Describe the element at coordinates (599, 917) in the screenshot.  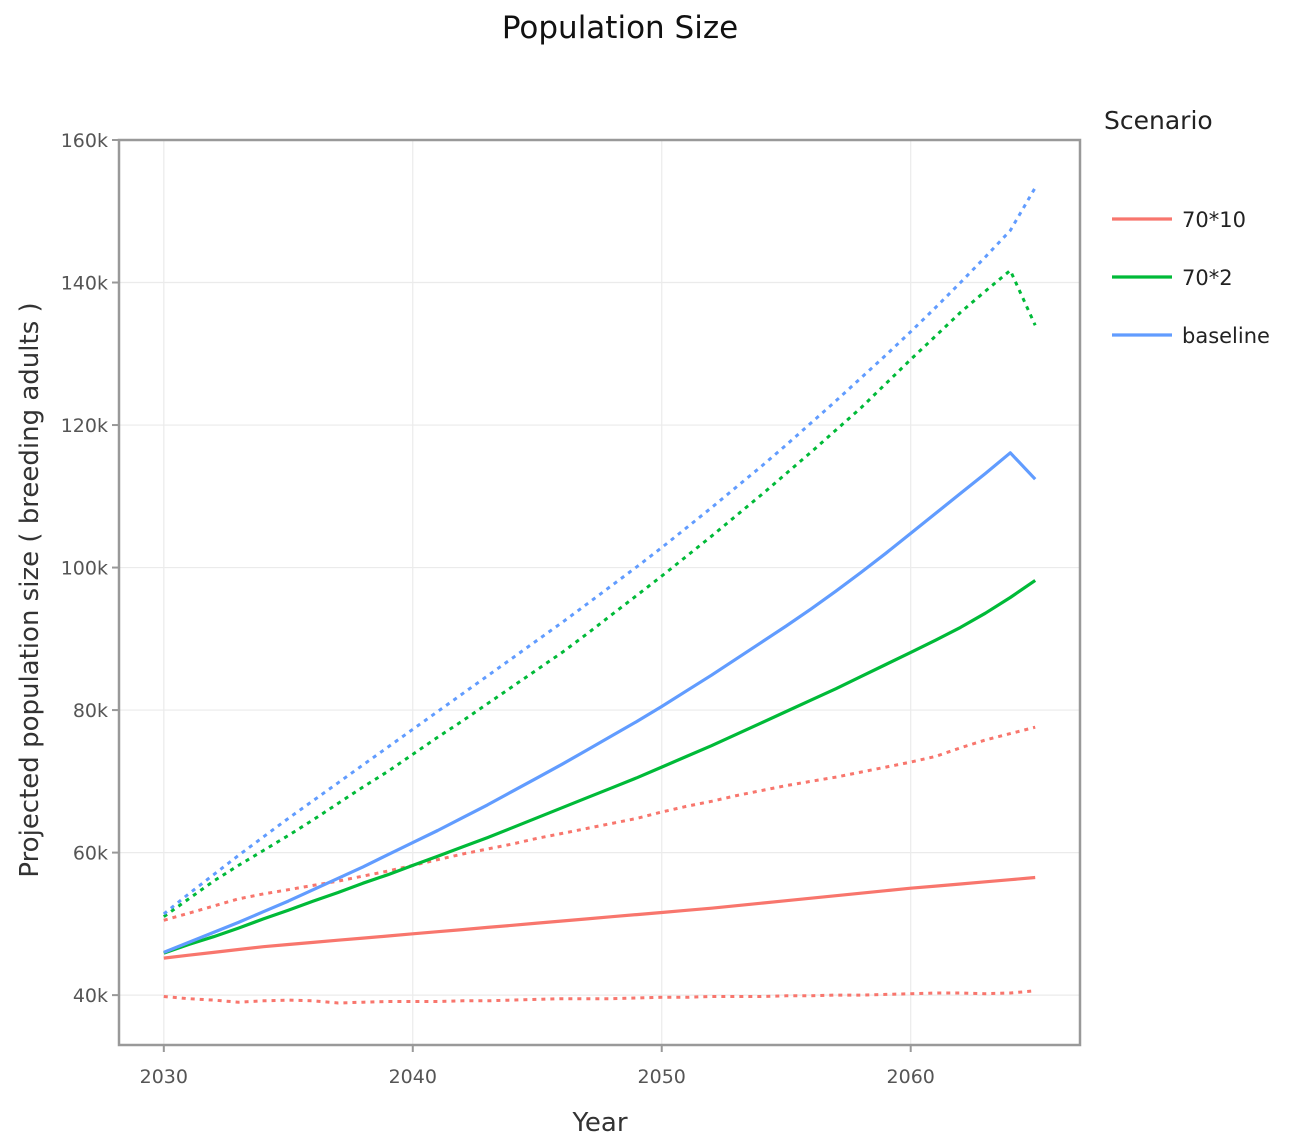
I see `series-70-10-line` at that location.